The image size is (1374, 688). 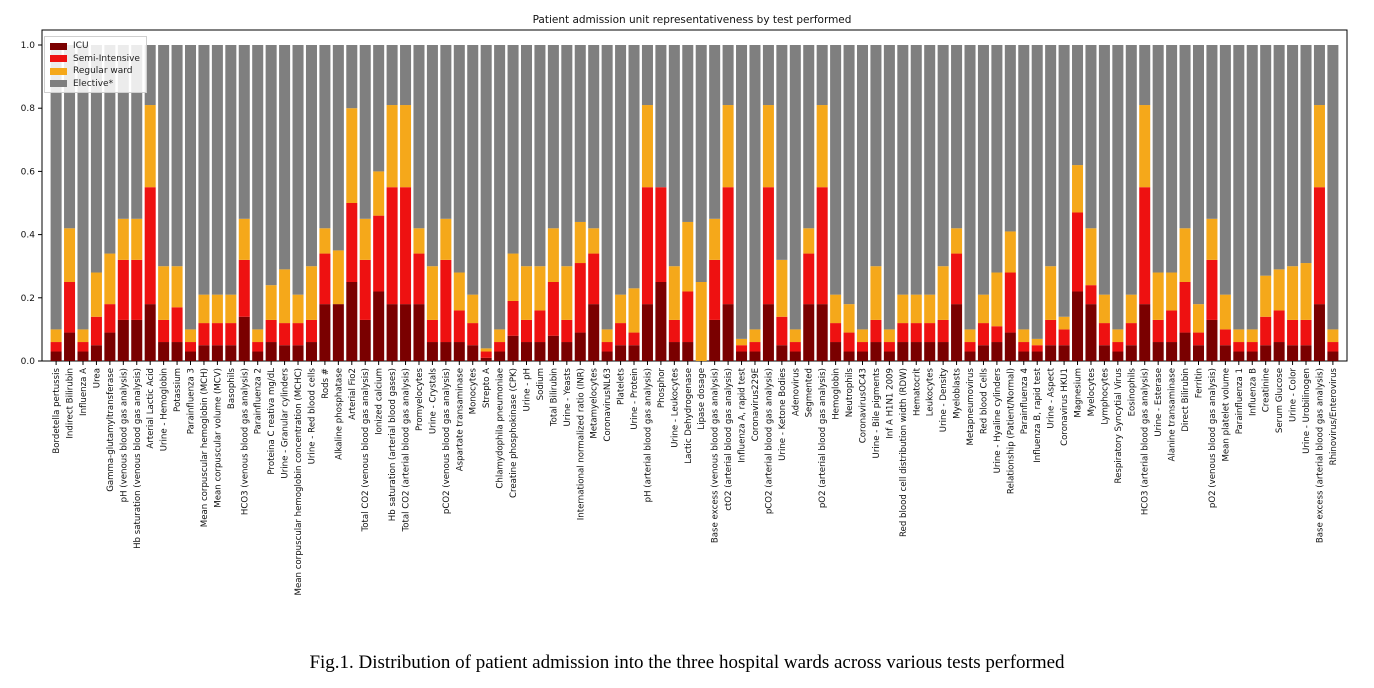 What do you see at coordinates (877, 412) in the screenshot?
I see `x-tick-label: Urine - Bile pigments` at bounding box center [877, 412].